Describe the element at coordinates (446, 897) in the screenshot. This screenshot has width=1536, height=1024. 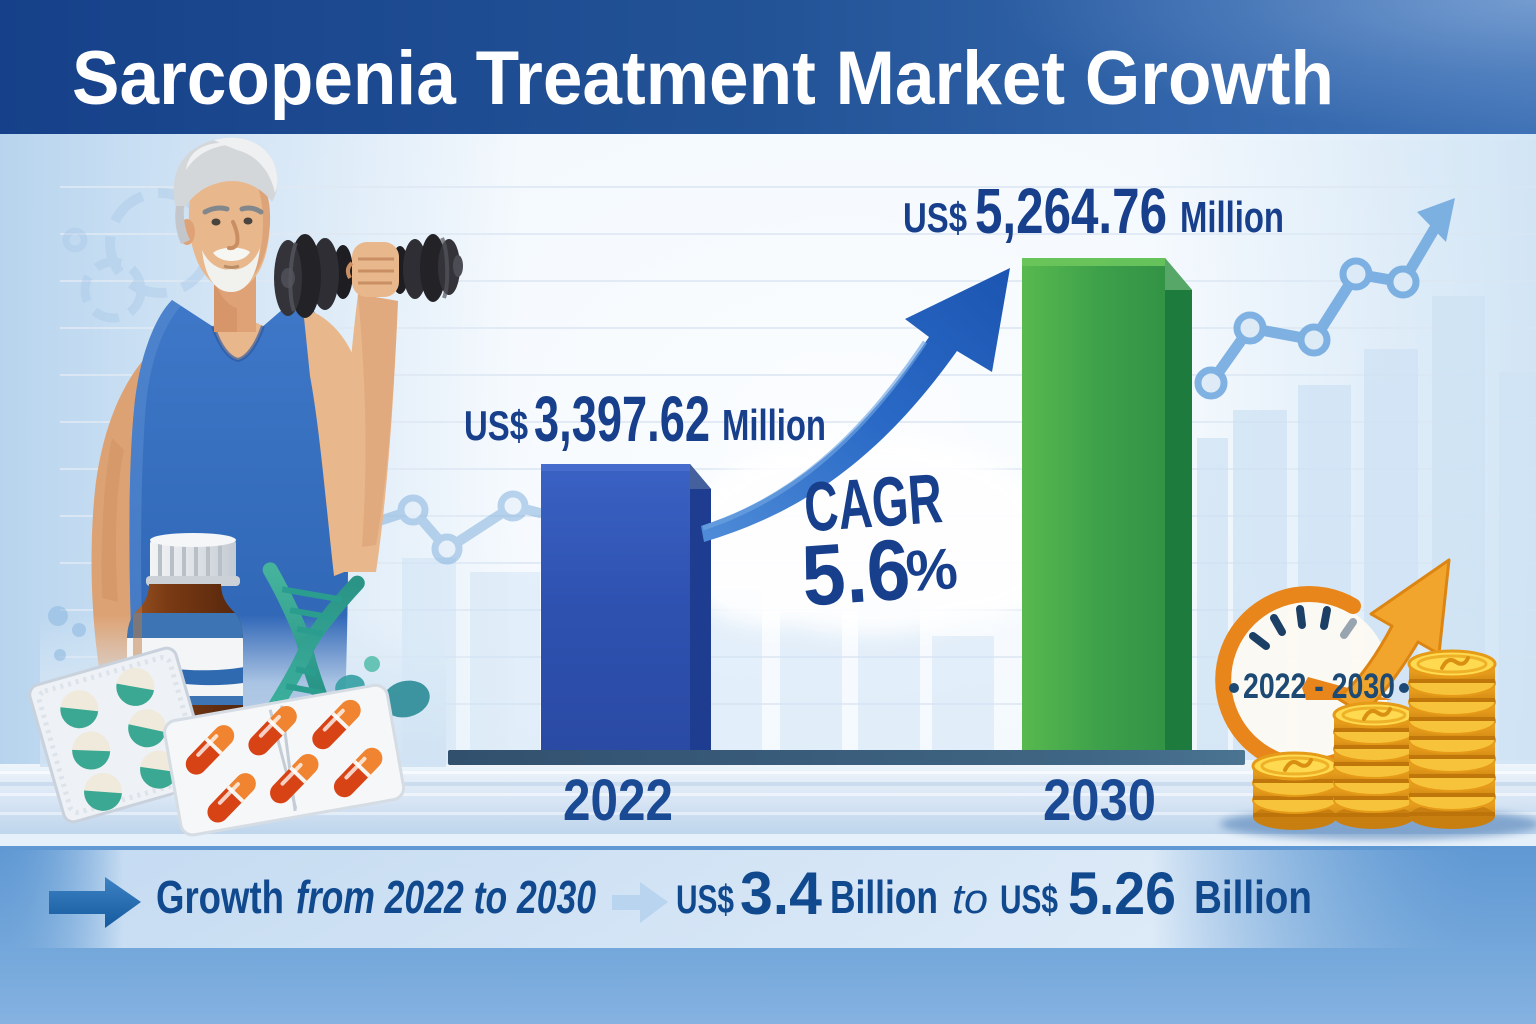
I see `svg-text: from 2022 to 2030` at that location.